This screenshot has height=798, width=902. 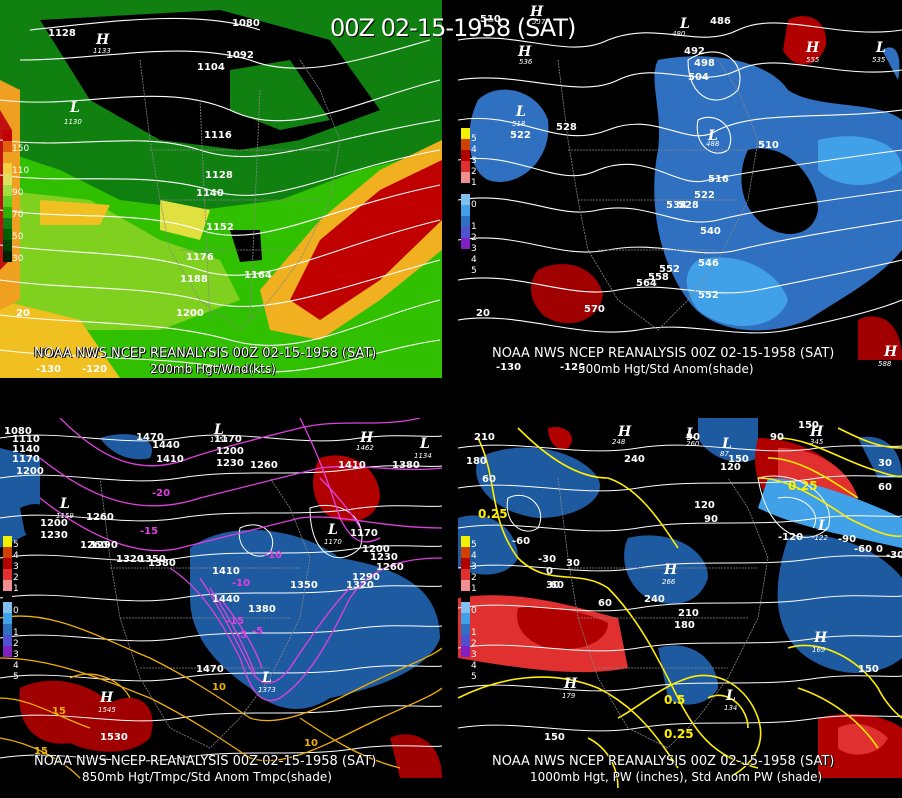 I want to click on temp-label: -10, so click(x=241, y=583).